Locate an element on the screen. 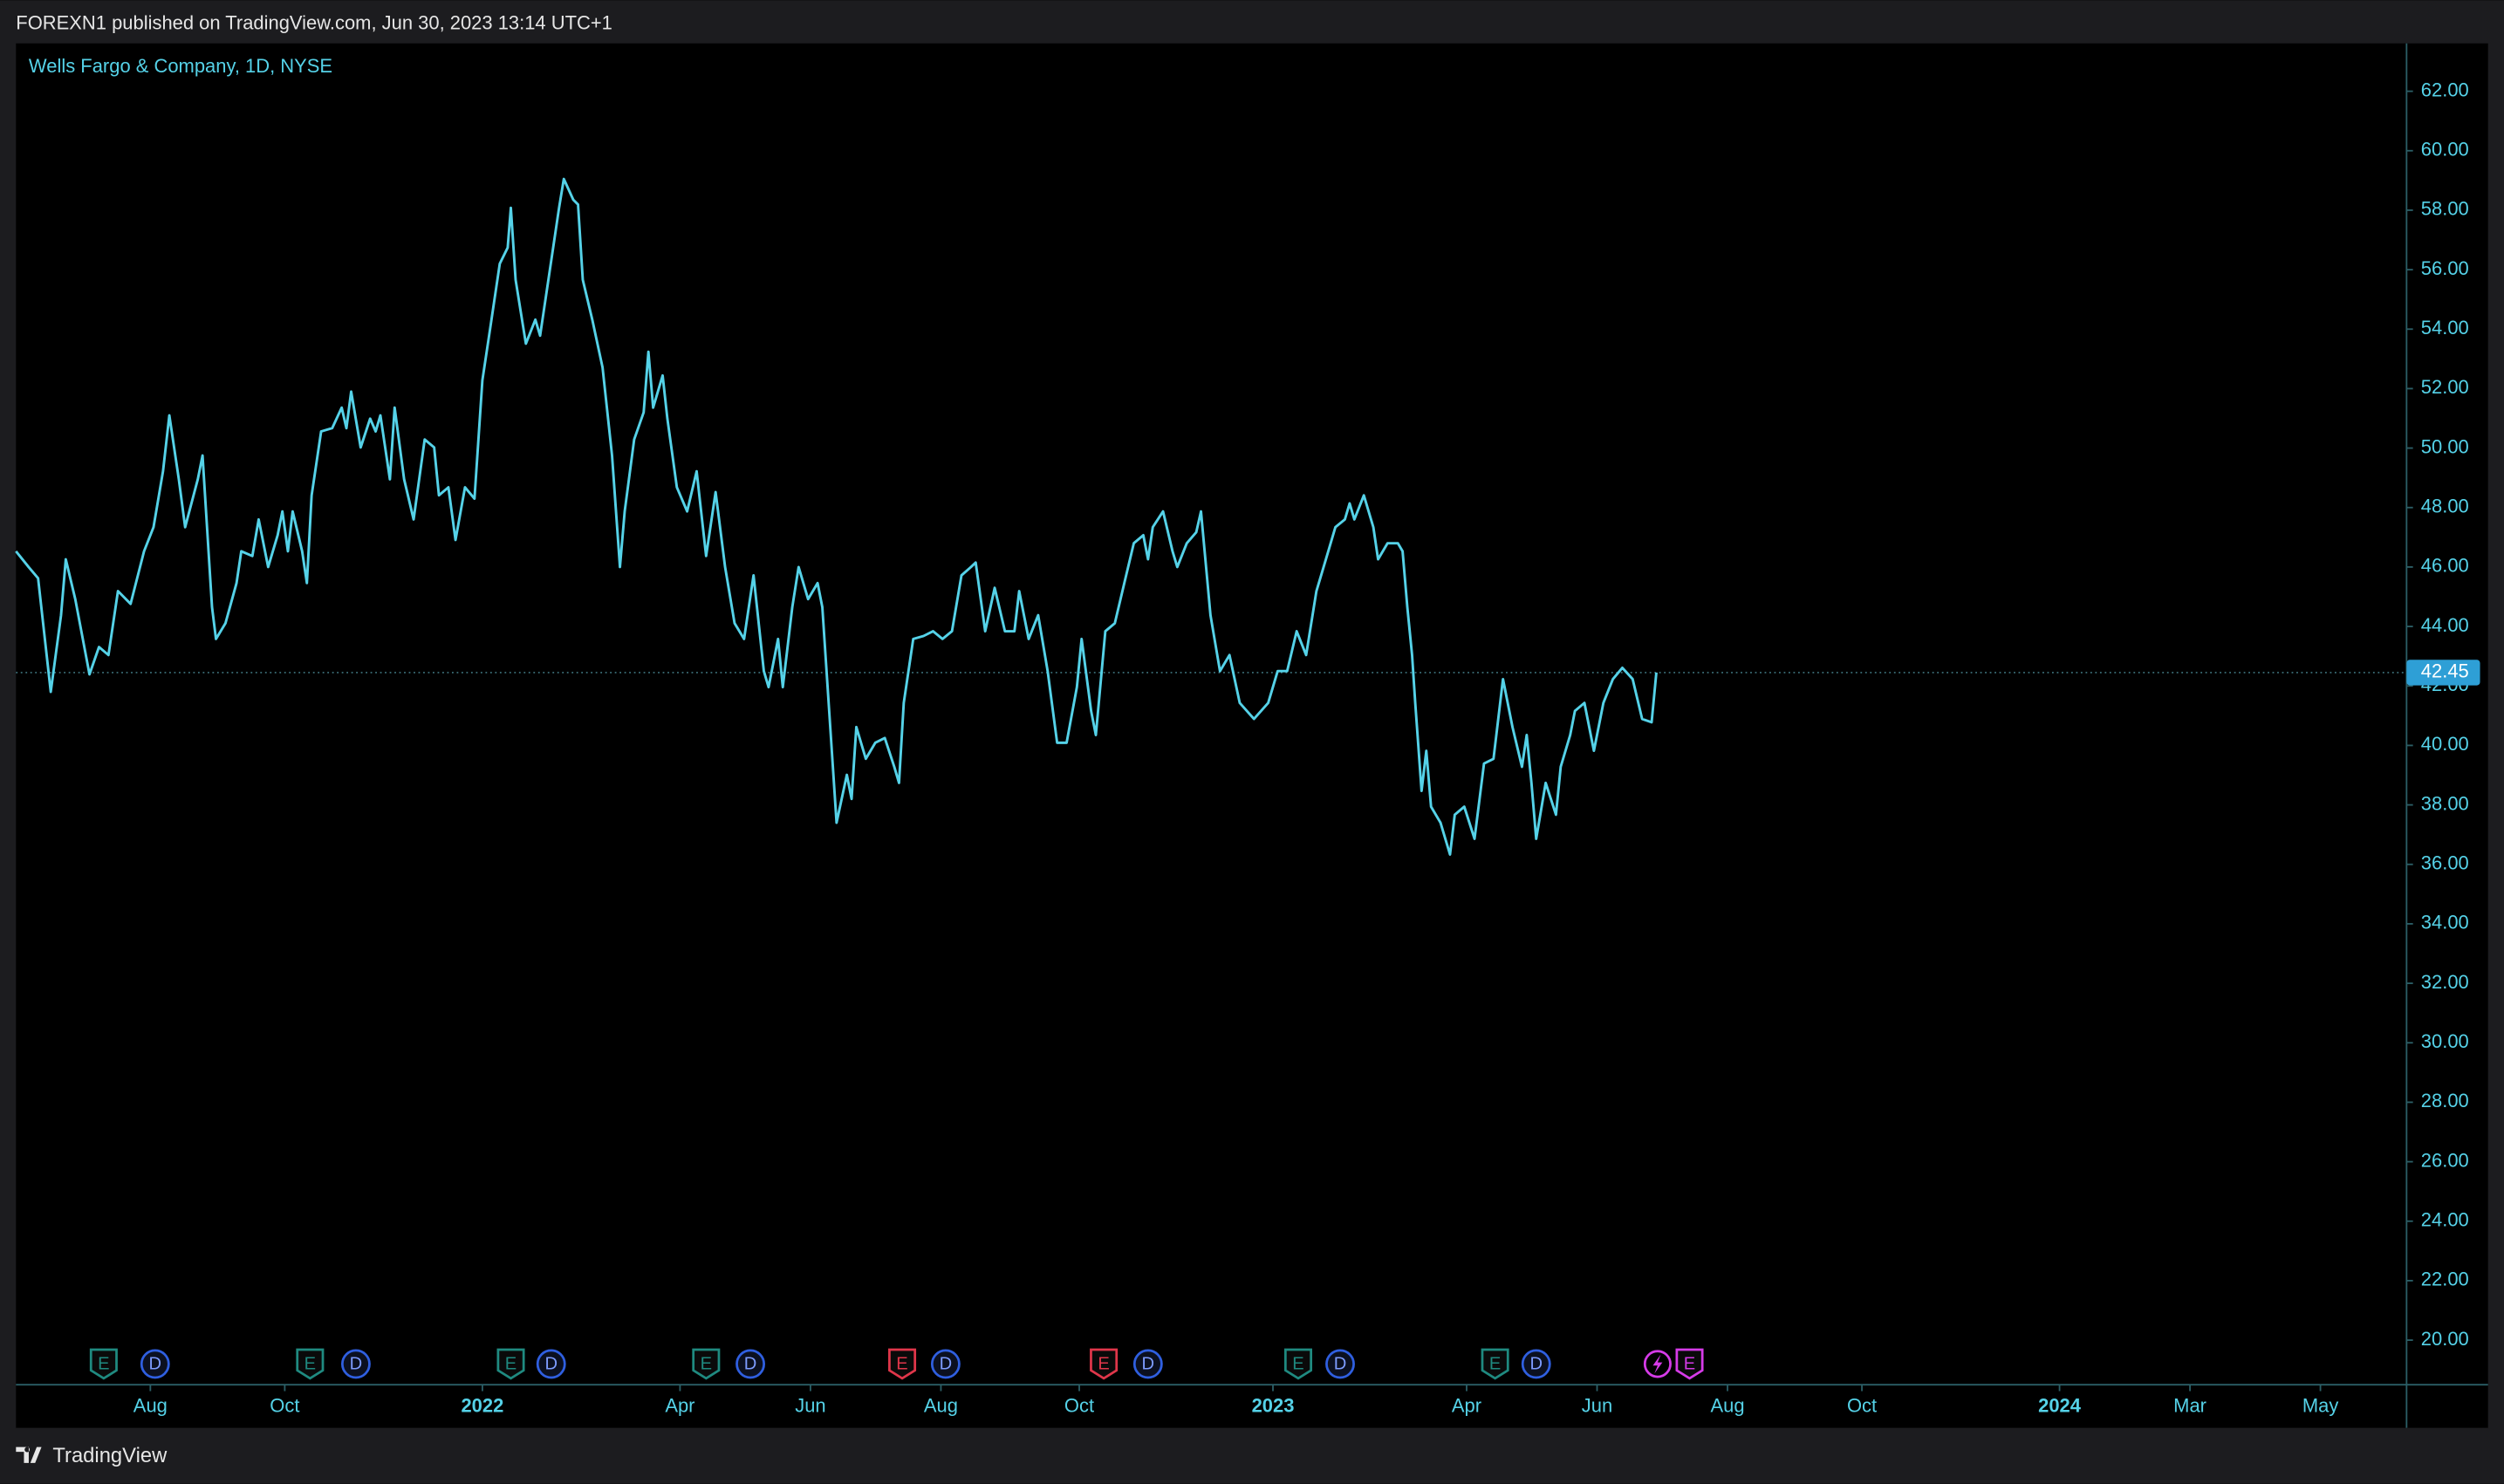  y-tick-label: 40.00 is located at coordinates (2445, 744).